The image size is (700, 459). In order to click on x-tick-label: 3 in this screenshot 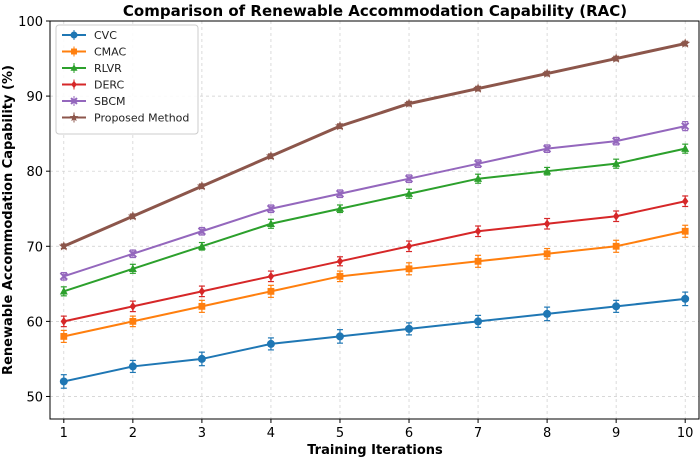, I will do `click(202, 433)`.